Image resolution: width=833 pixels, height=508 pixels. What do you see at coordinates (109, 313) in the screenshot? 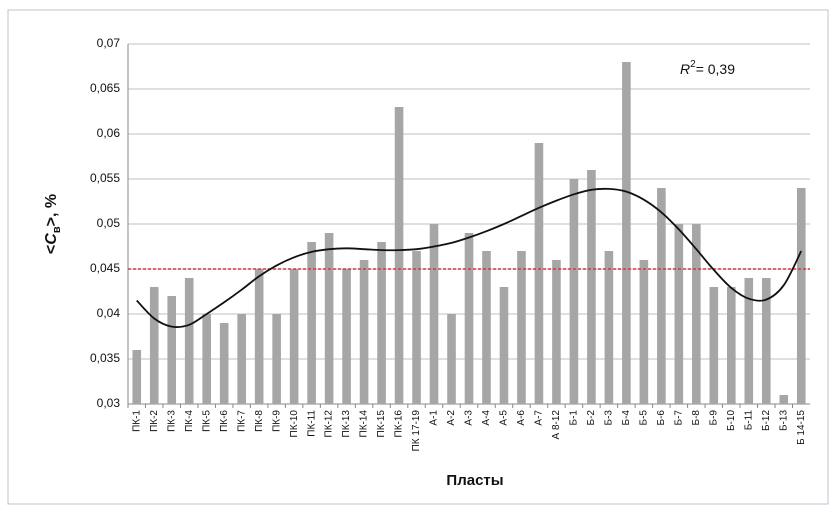
I see `y-tick-label: 0,04` at bounding box center [109, 313].